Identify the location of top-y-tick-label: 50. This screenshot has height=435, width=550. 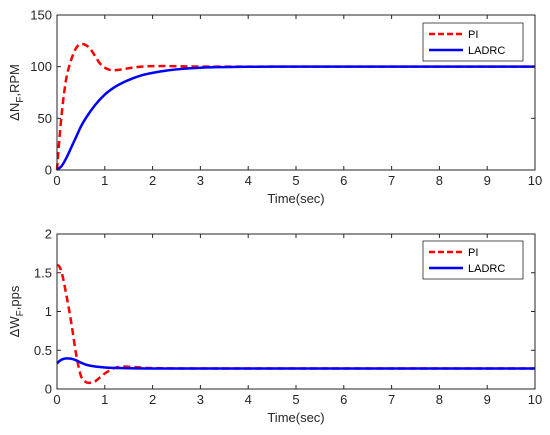
(45, 118).